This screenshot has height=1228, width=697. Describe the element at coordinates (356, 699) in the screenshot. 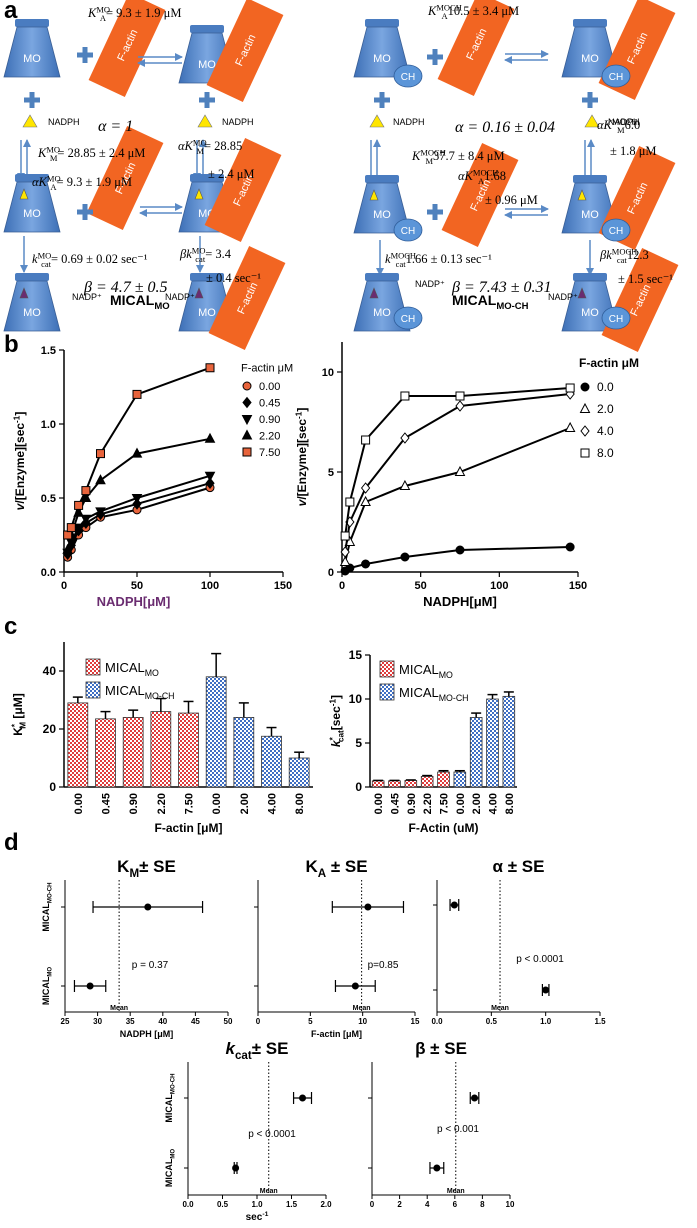

I see `y-tick-label: 10` at that location.